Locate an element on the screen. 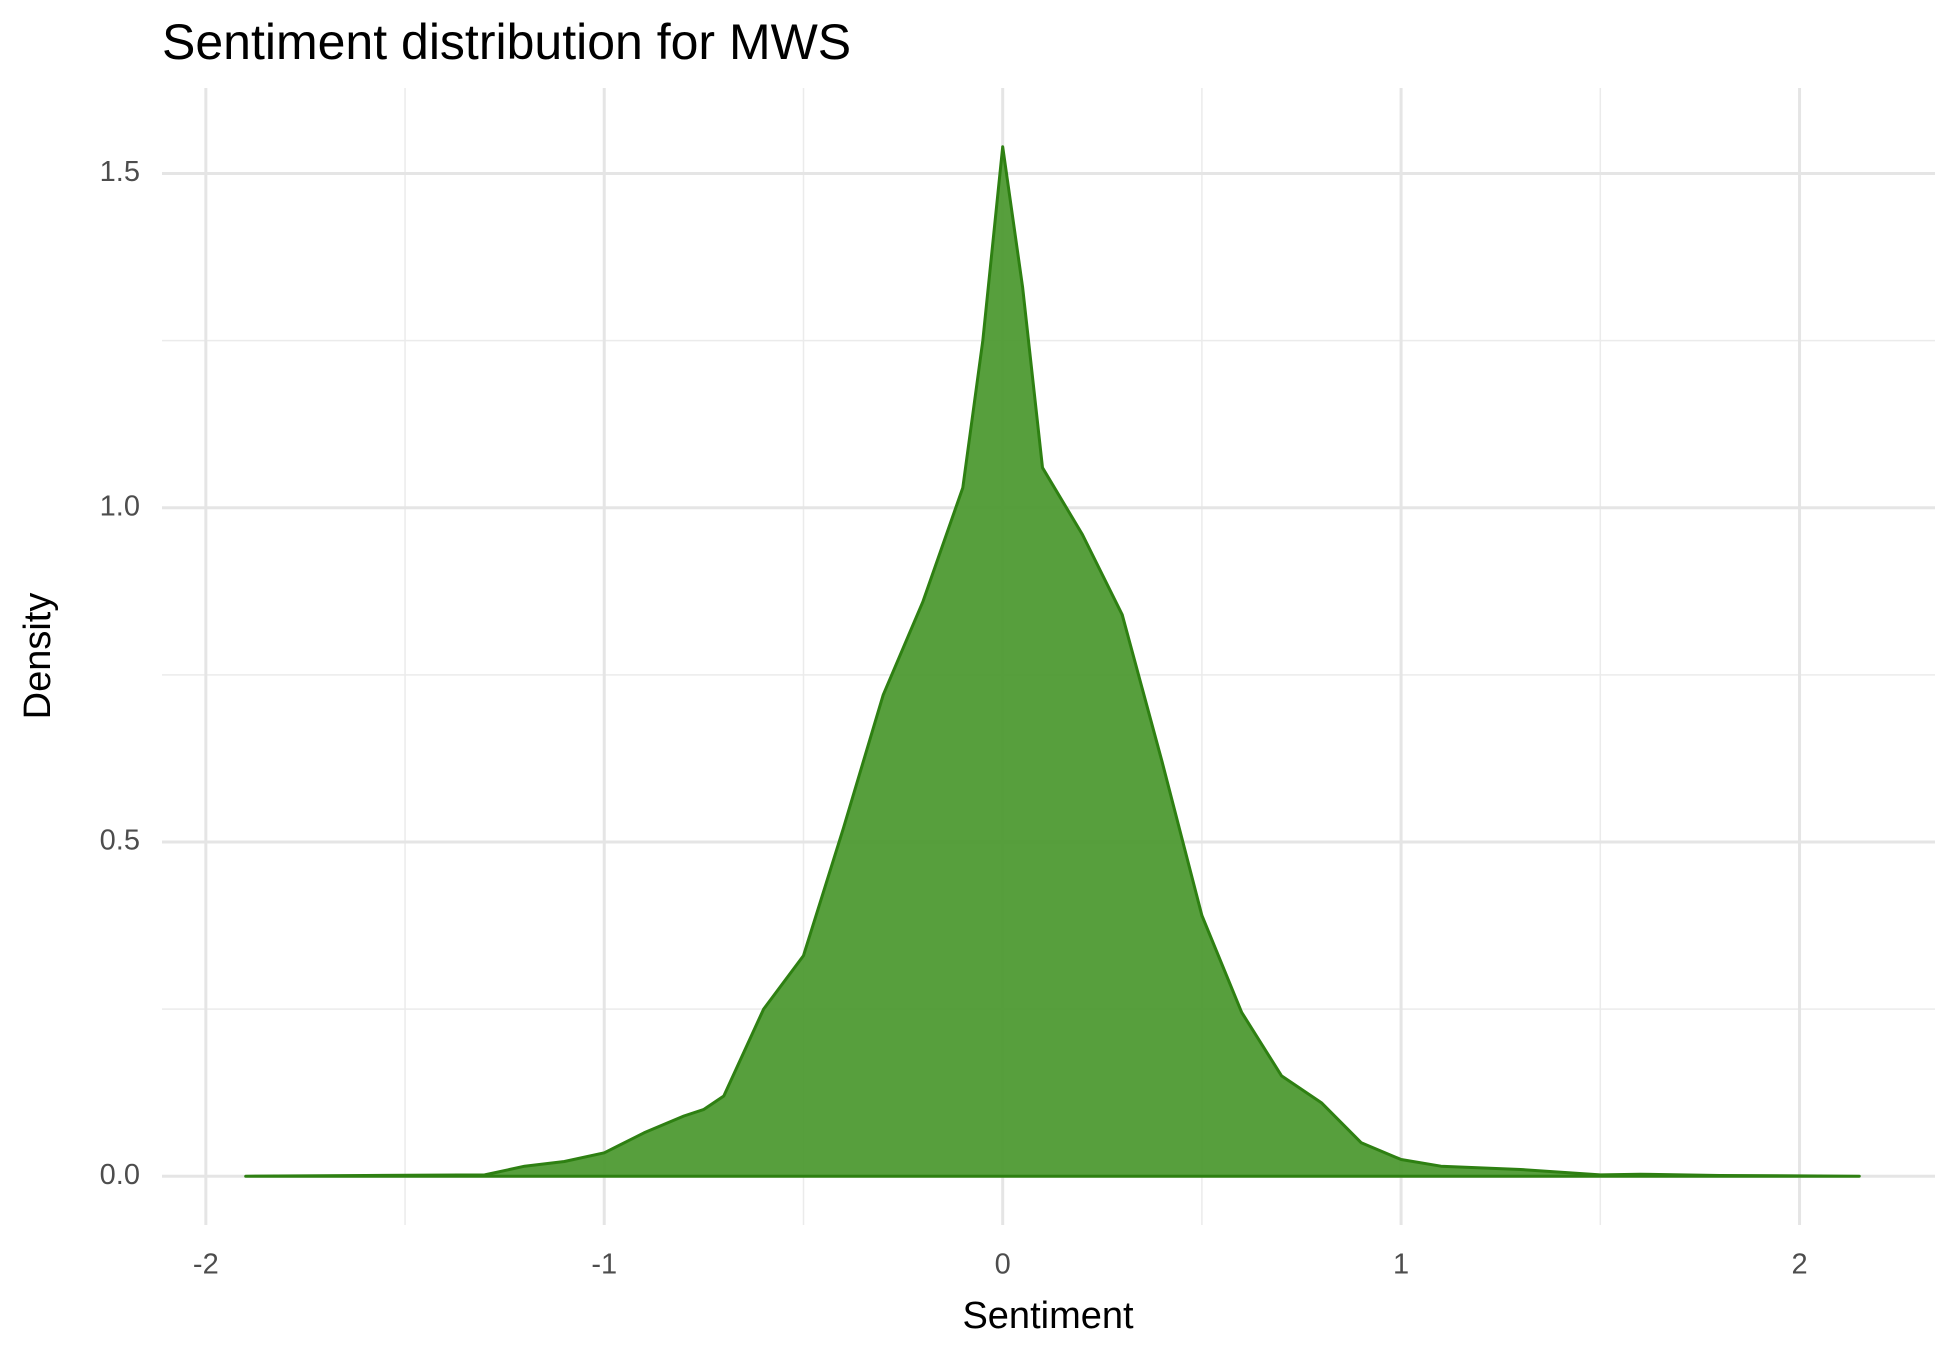 The image size is (1950, 1349). x-tick-label: 0 is located at coordinates (1003, 1265).